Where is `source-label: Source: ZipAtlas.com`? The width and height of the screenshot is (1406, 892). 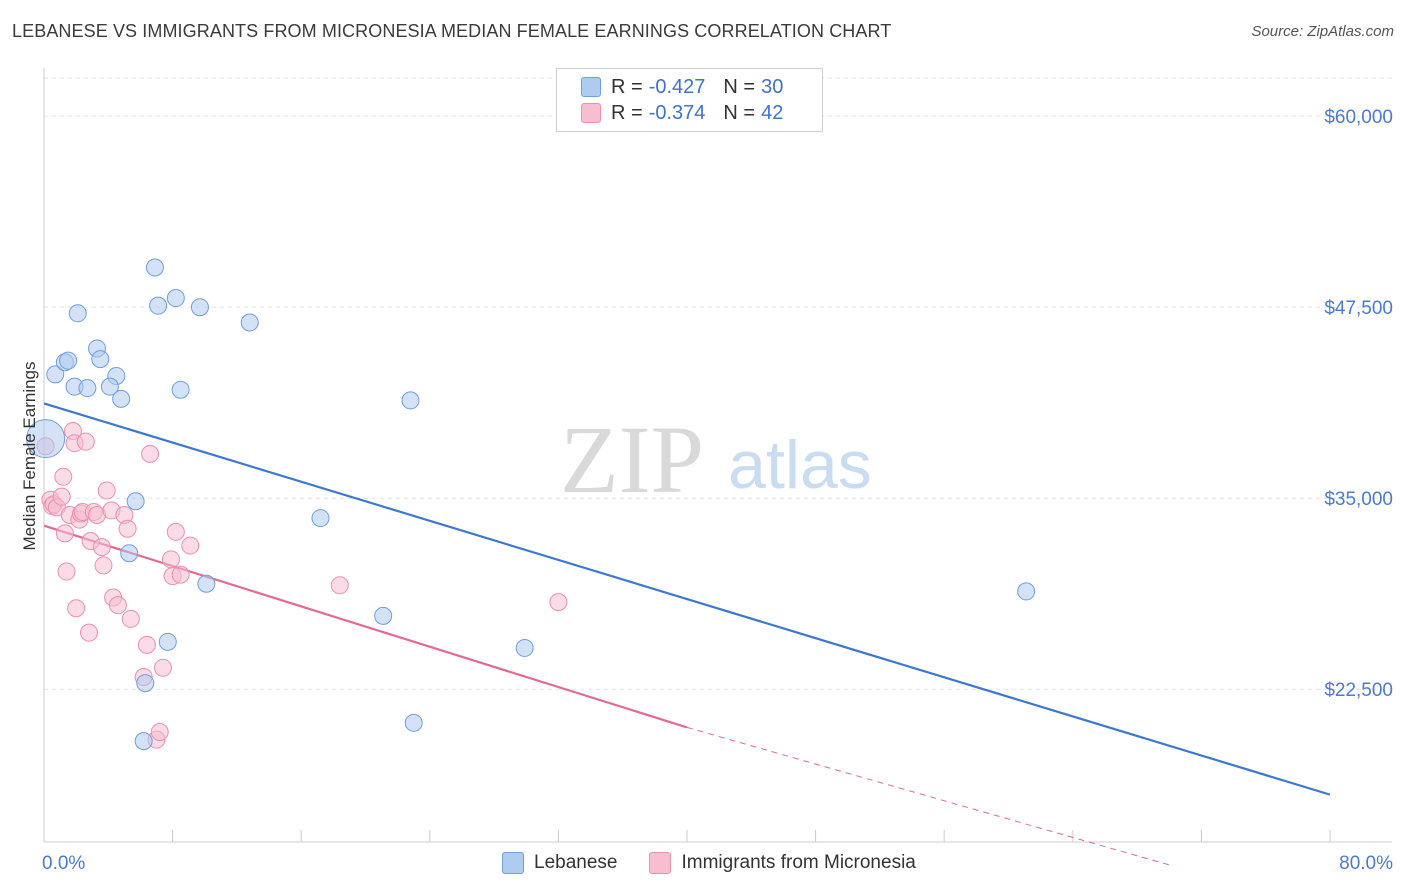
source-label: Source: ZipAtlas.com is located at coordinates (1322, 31).